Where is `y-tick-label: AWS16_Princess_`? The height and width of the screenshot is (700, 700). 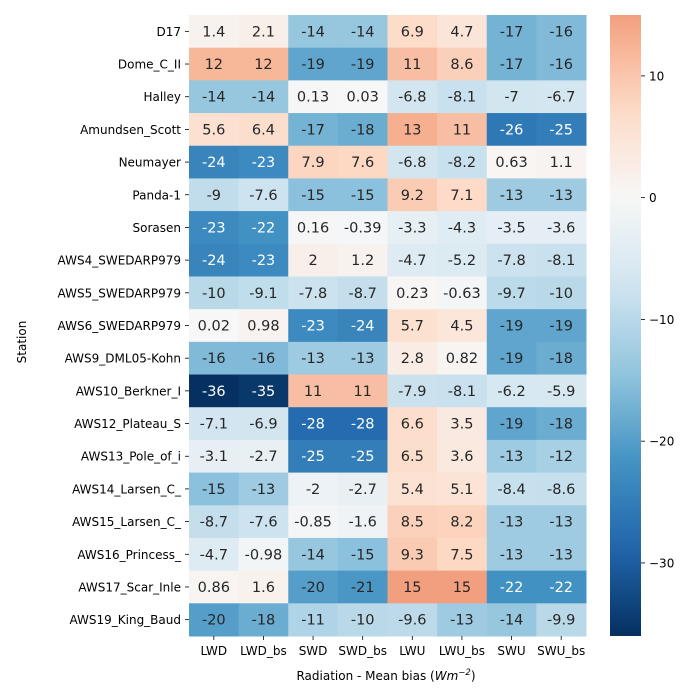
y-tick-label: AWS16_Princess_ is located at coordinates (129, 555).